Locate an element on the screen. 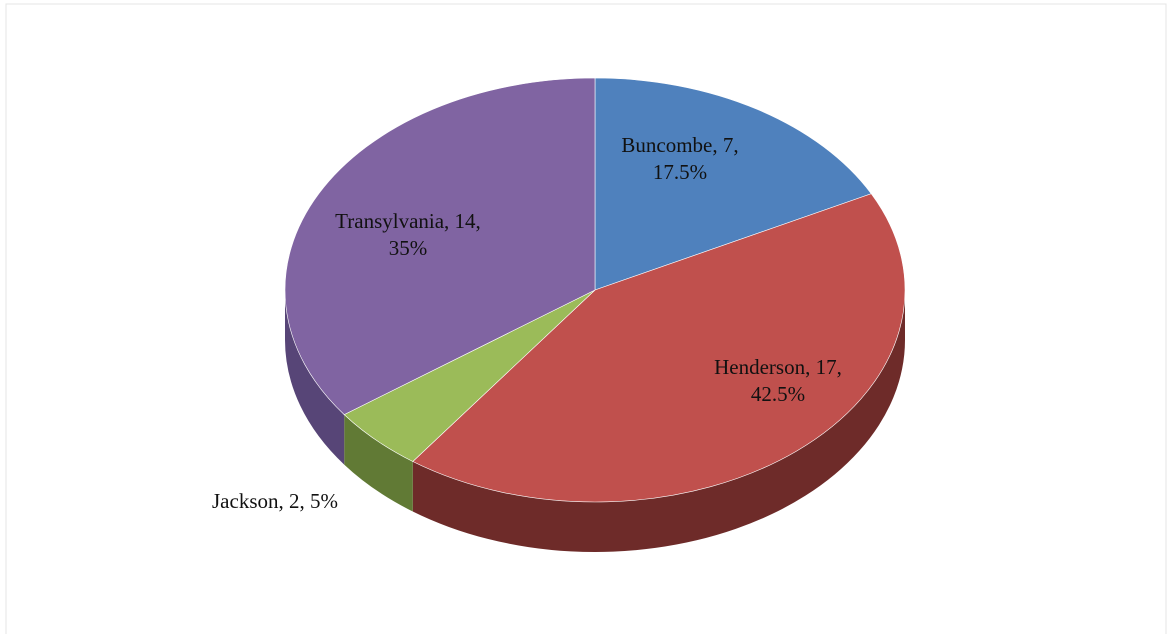 This screenshot has height=634, width=1171. data-label-line: 17.5% is located at coordinates (680, 172).